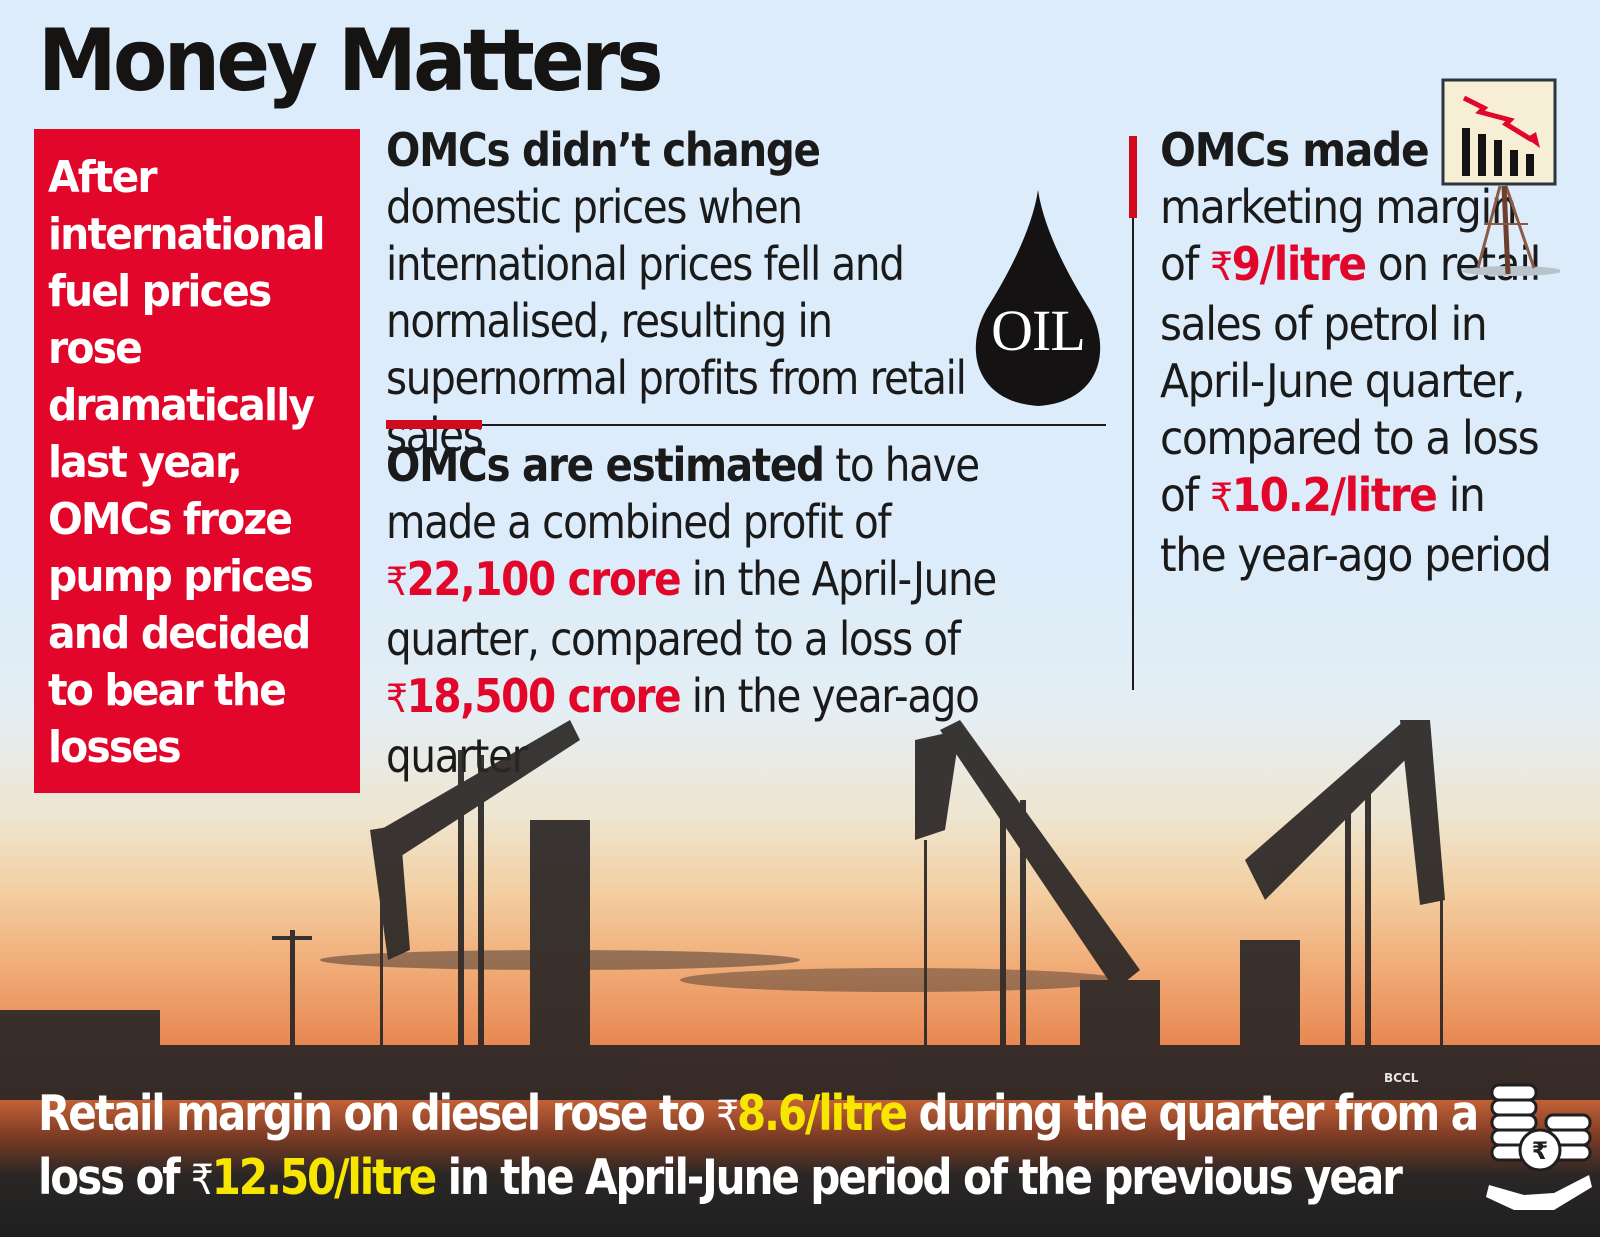 This screenshot has height=1237, width=1600. What do you see at coordinates (167, 690) in the screenshot?
I see `callout-line: to bear the` at bounding box center [167, 690].